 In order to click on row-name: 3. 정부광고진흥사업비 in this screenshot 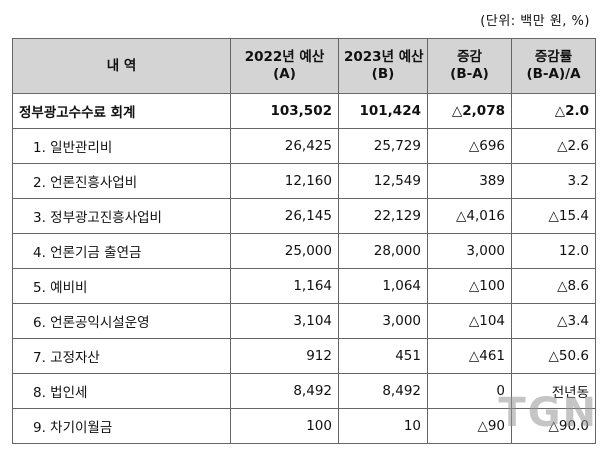, I will do `click(121, 216)`.